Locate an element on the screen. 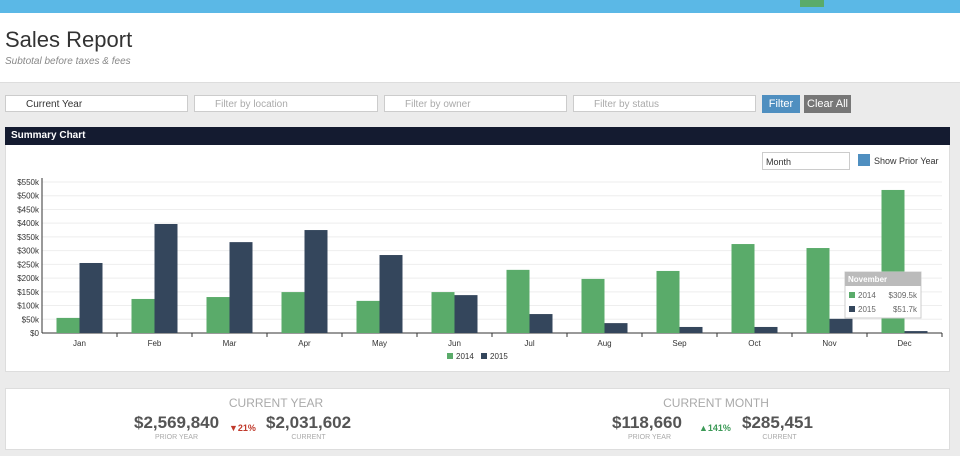  prior-checkbox is located at coordinates (864, 160).